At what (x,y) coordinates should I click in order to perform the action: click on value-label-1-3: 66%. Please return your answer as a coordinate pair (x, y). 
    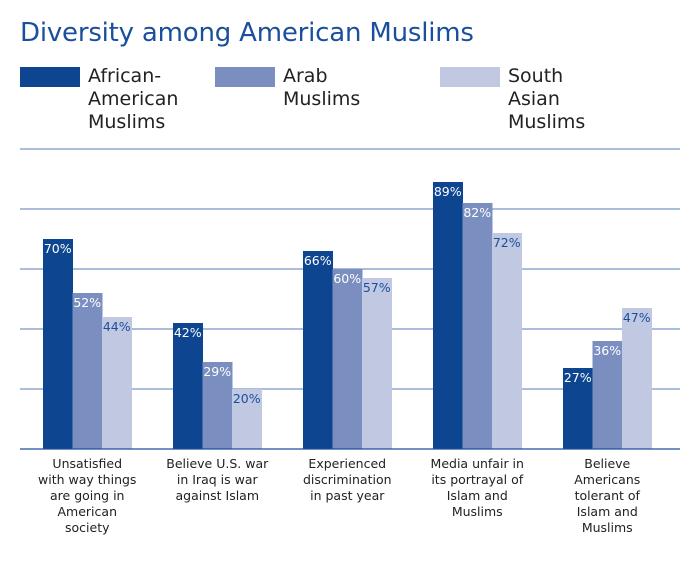
    Looking at the image, I should click on (318, 260).